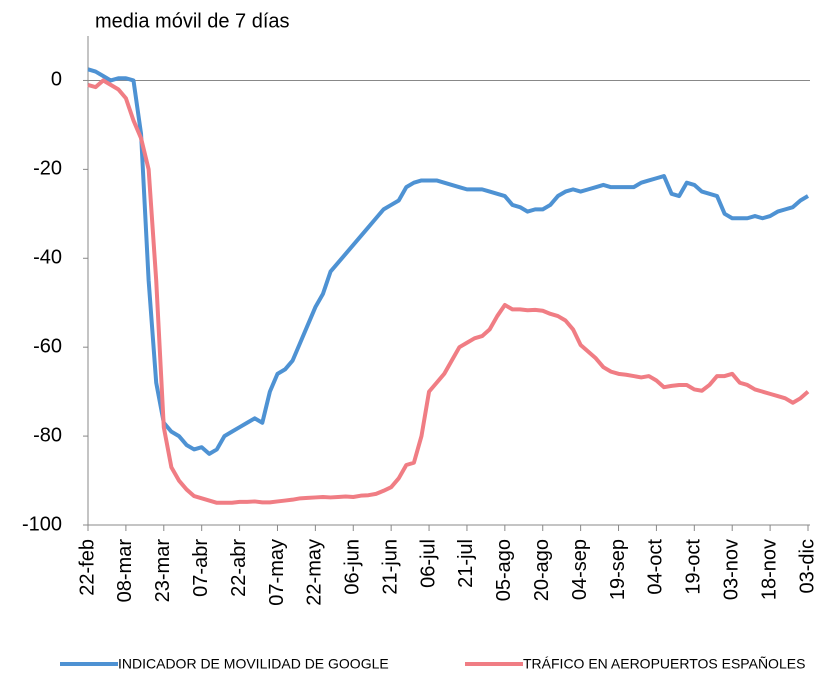 The image size is (833, 680). I want to click on x-tick-label: 03-nov, so click(731, 569).